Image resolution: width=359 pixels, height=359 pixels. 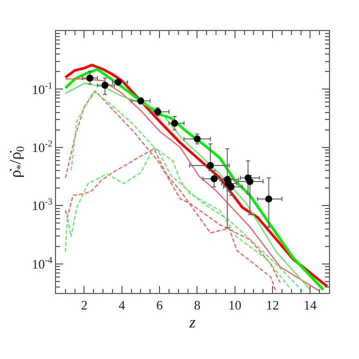 What do you see at coordinates (192, 323) in the screenshot?
I see `x-axis-title: z` at bounding box center [192, 323].